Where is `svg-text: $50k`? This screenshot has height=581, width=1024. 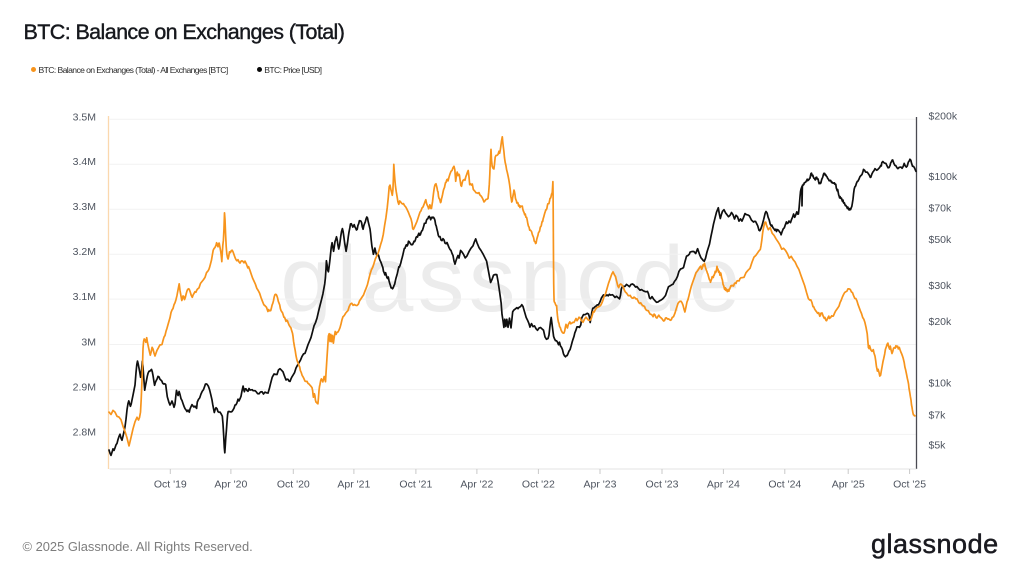 svg-text: $50k is located at coordinates (941, 240).